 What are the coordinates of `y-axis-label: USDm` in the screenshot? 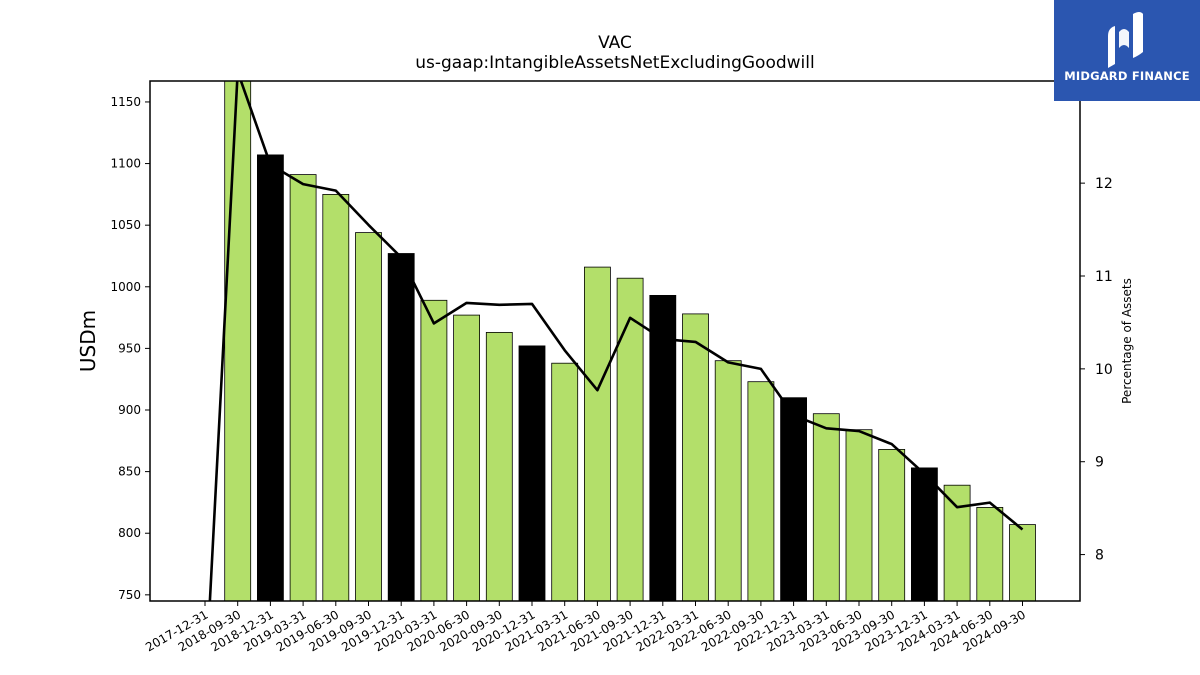 It's located at (88, 341).